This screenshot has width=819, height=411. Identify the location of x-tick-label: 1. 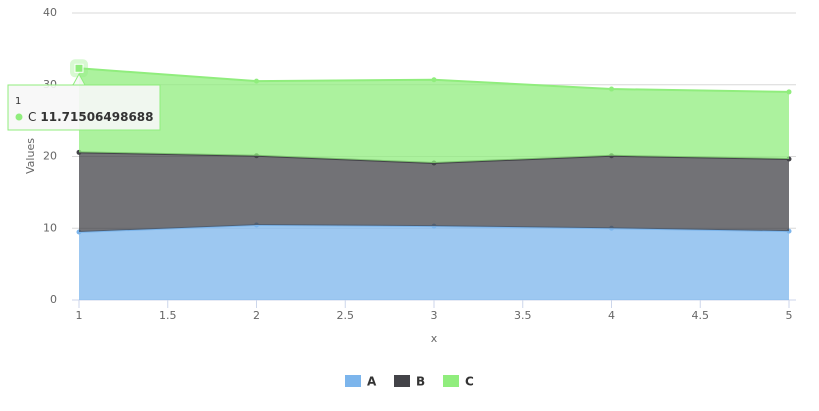
(79, 315).